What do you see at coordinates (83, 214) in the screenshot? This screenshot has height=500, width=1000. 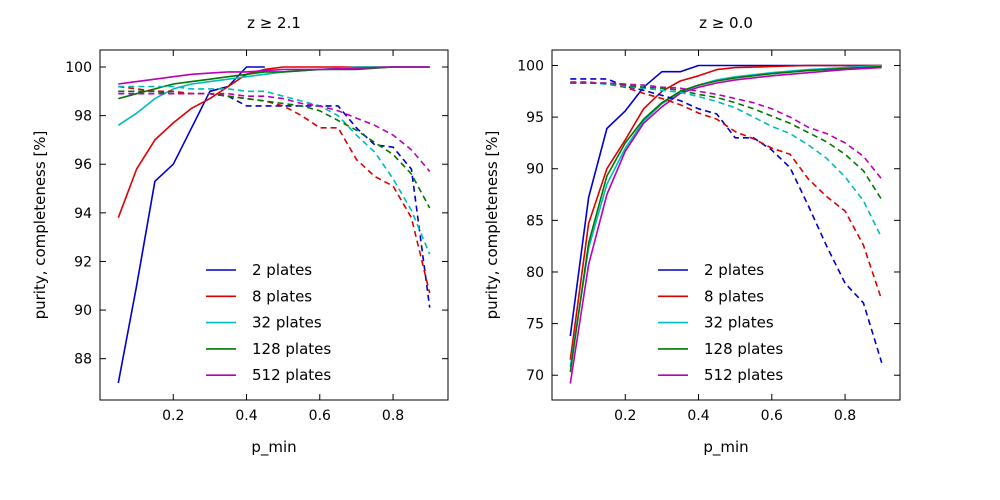 I see `y-tick-label: 94` at bounding box center [83, 214].